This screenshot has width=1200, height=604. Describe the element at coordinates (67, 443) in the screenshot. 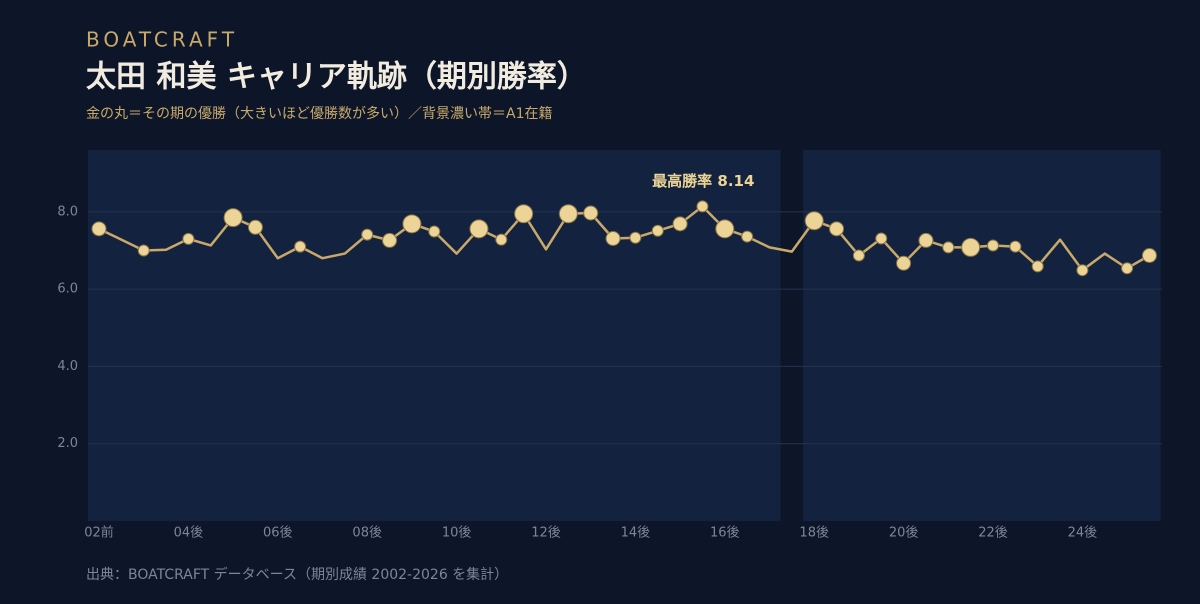

I see `y-tick-label: 2.0` at that location.